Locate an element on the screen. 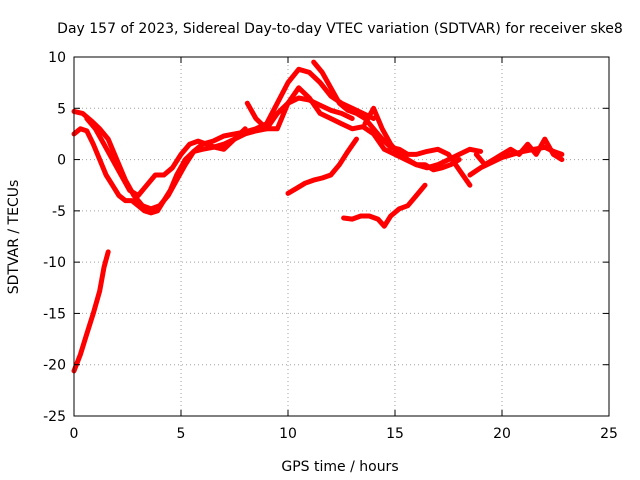 The image size is (640, 480). x-tick-label: 0 is located at coordinates (74, 434).